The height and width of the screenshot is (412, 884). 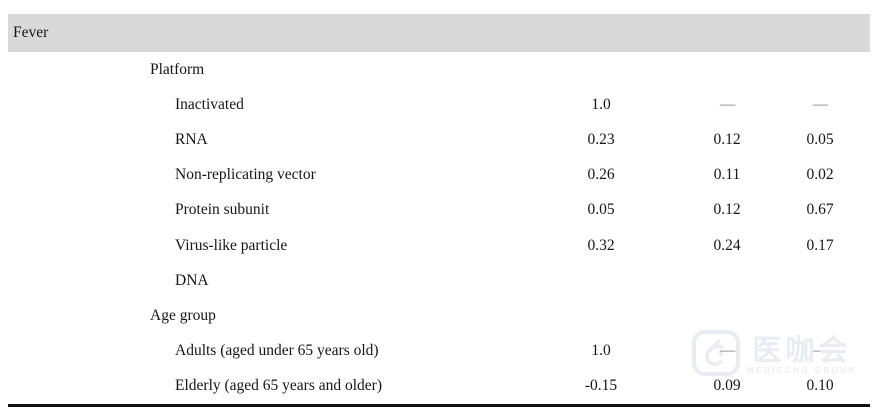 What do you see at coordinates (820, 245) in the screenshot?
I see `cell-value: 0.17` at bounding box center [820, 245].